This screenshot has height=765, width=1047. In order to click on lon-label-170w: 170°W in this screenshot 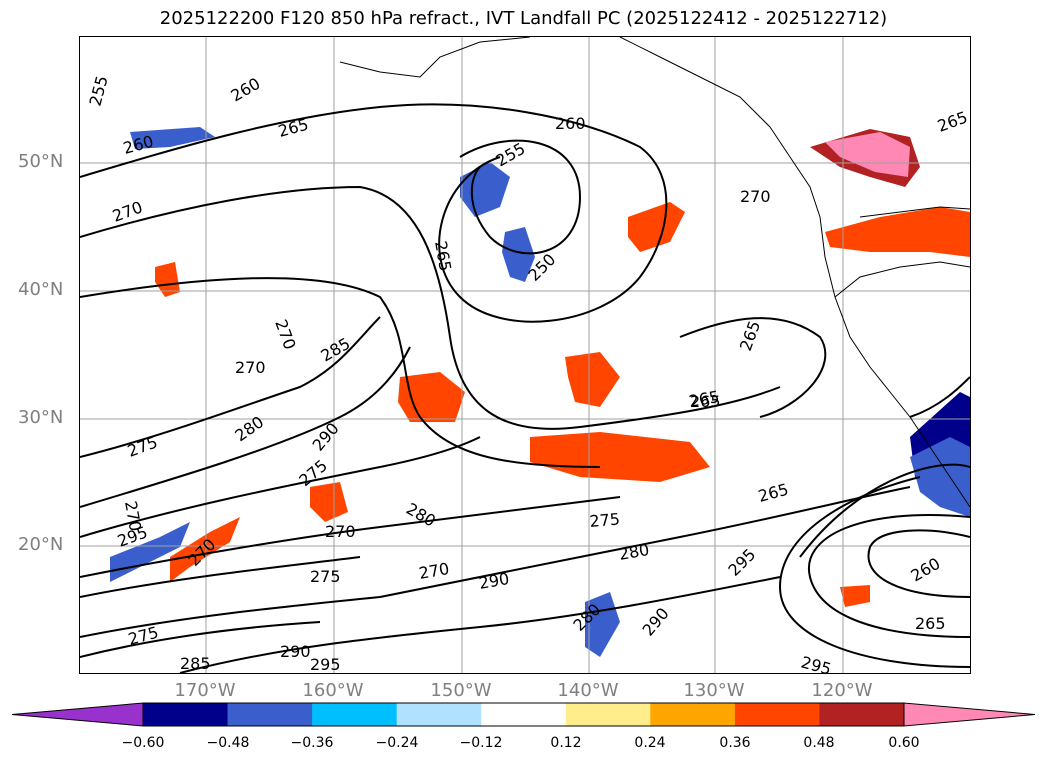, I will do `click(205, 690)`.